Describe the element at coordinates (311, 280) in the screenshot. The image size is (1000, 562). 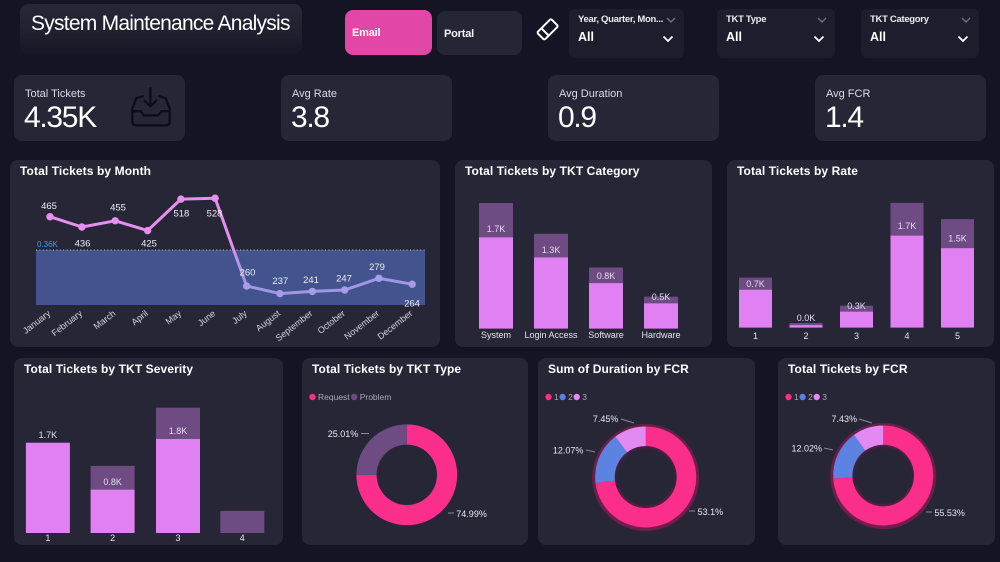
I see `svg-text: 241` at that location.